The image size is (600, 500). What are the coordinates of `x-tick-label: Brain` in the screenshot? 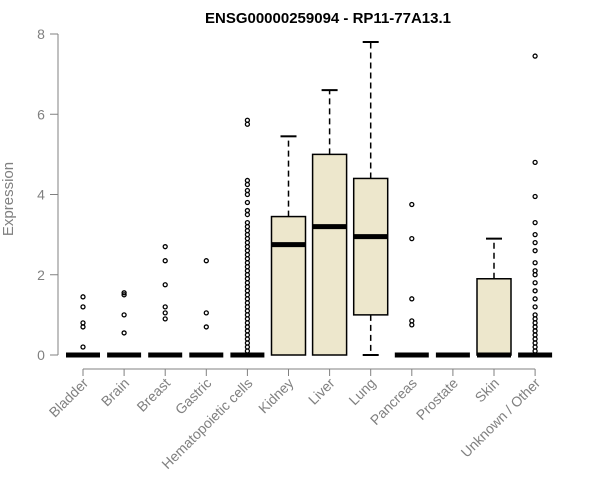 It's located at (115, 392).